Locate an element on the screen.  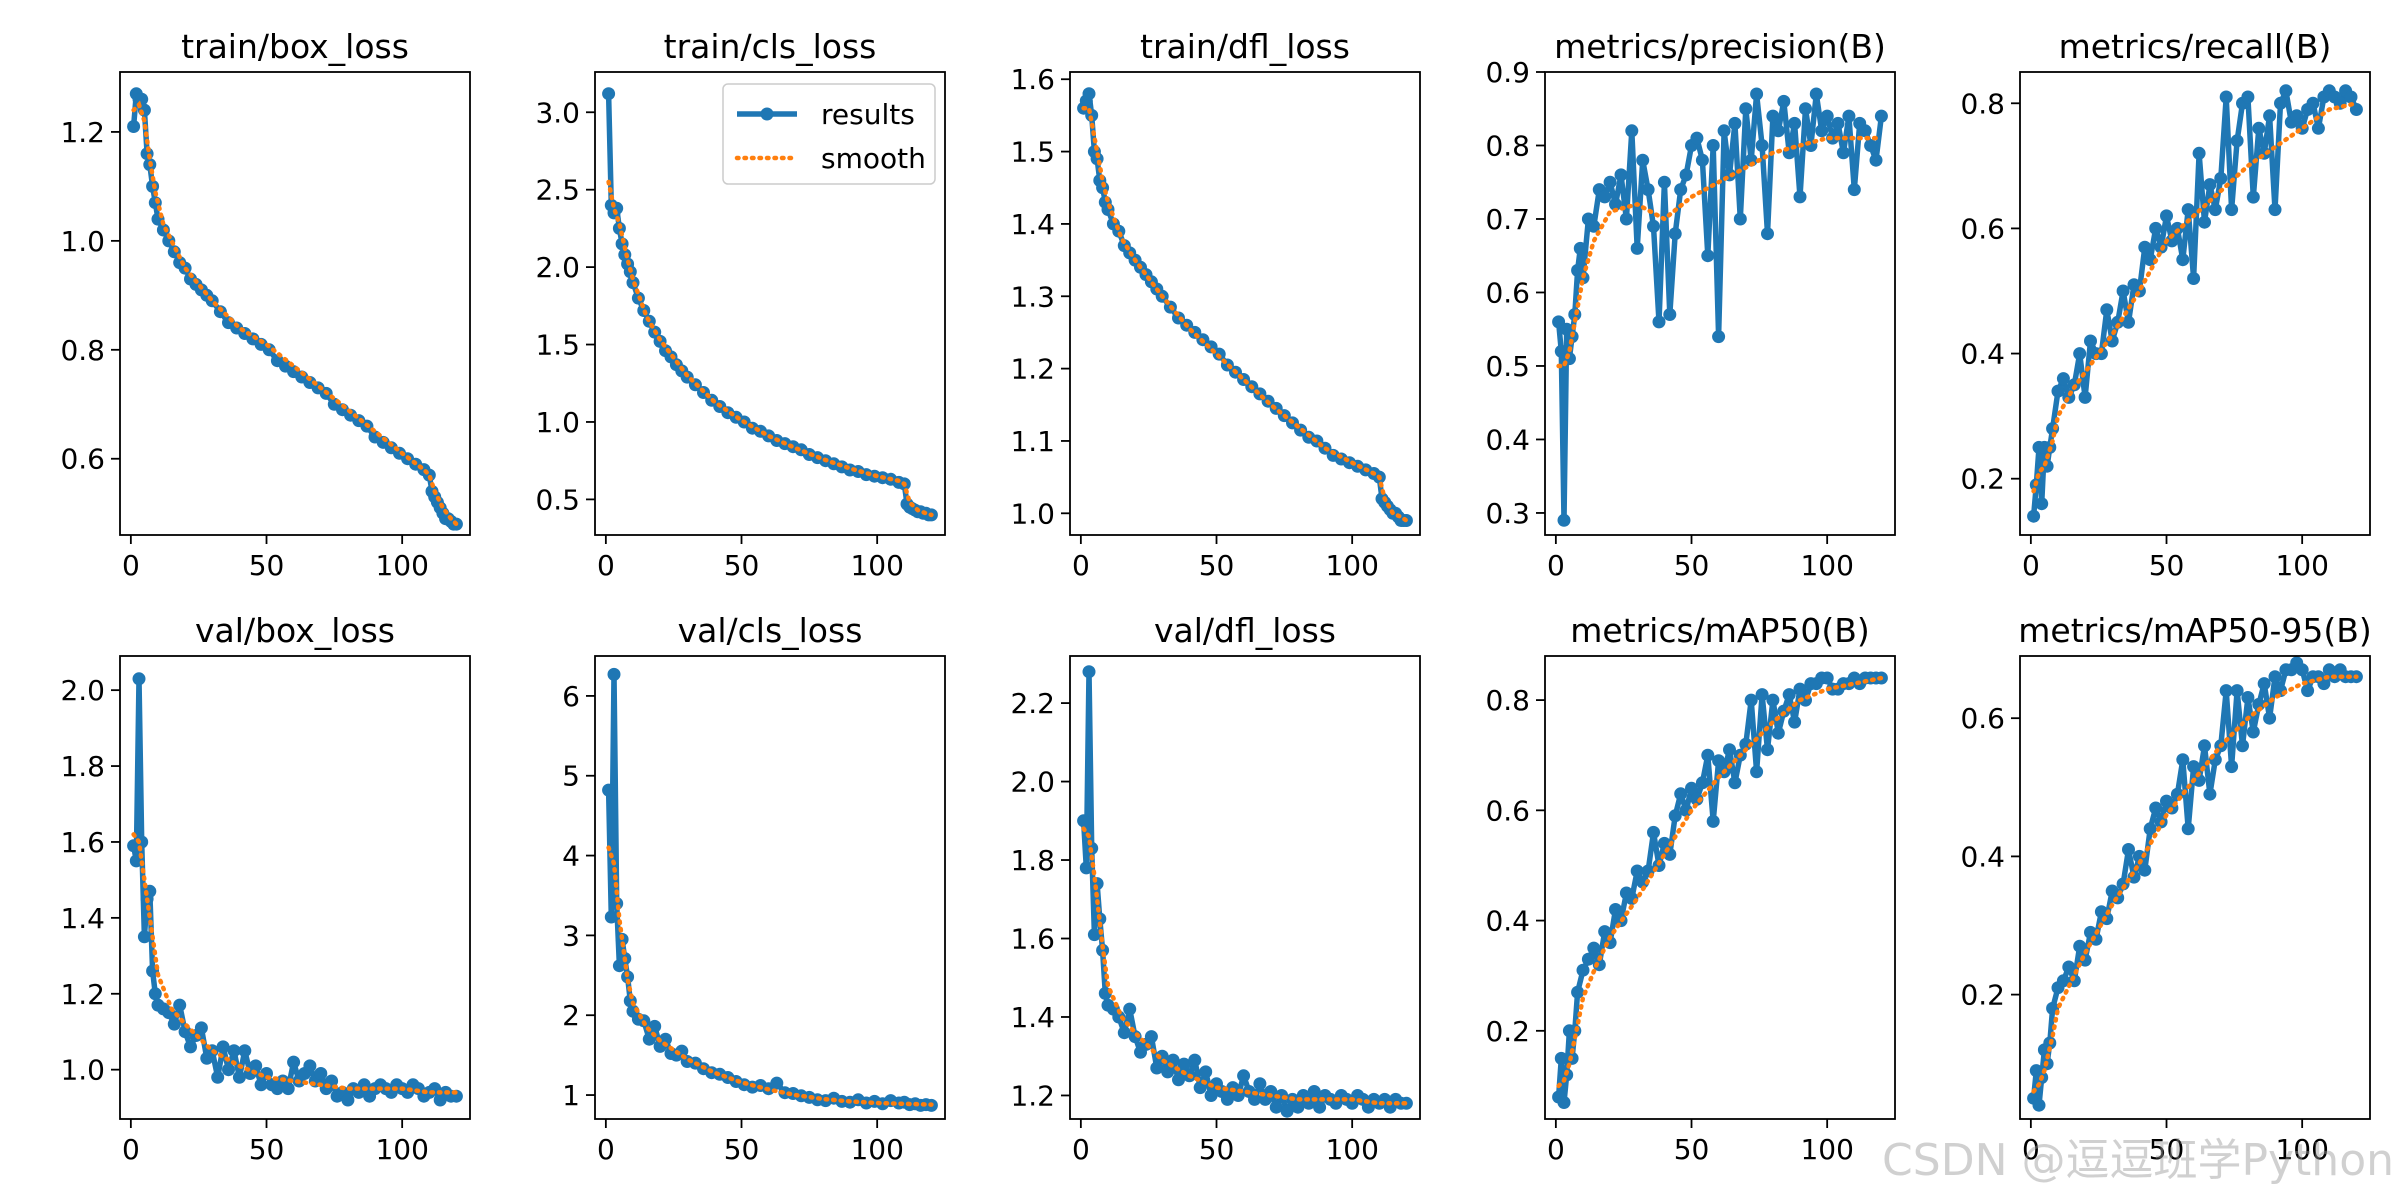
subplot-7: val/cls_loss 0 50 100 1 2 3 4 5 6 is located at coordinates (754, 888).